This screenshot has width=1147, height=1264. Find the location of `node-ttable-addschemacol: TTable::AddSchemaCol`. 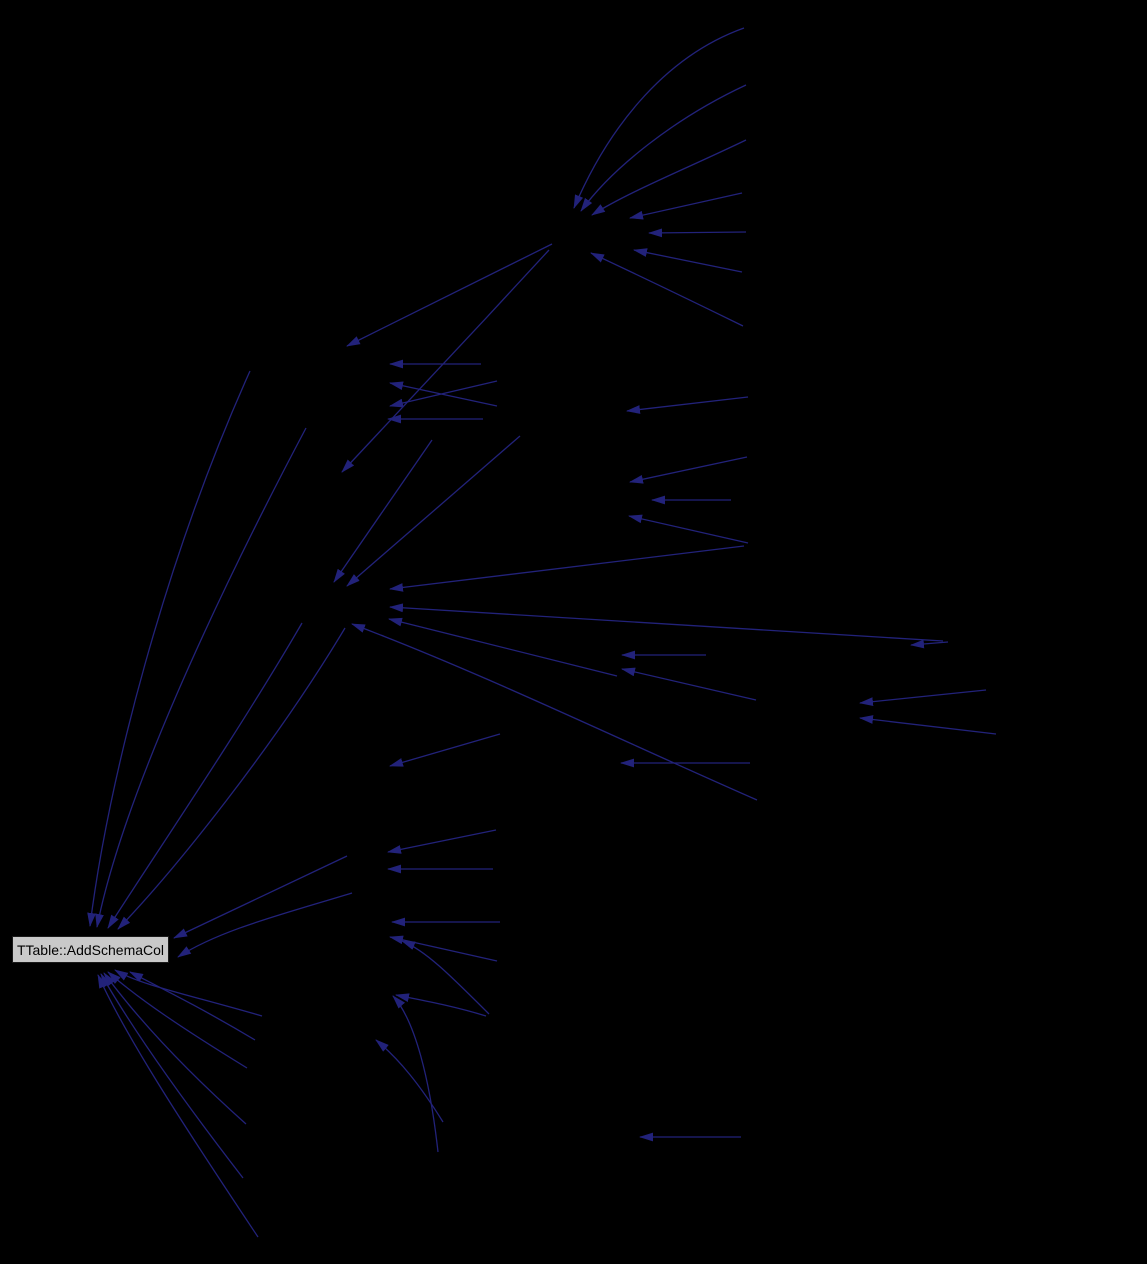

node-ttable-addschemacol: TTable::AddSchemaCol is located at coordinates (90, 949).